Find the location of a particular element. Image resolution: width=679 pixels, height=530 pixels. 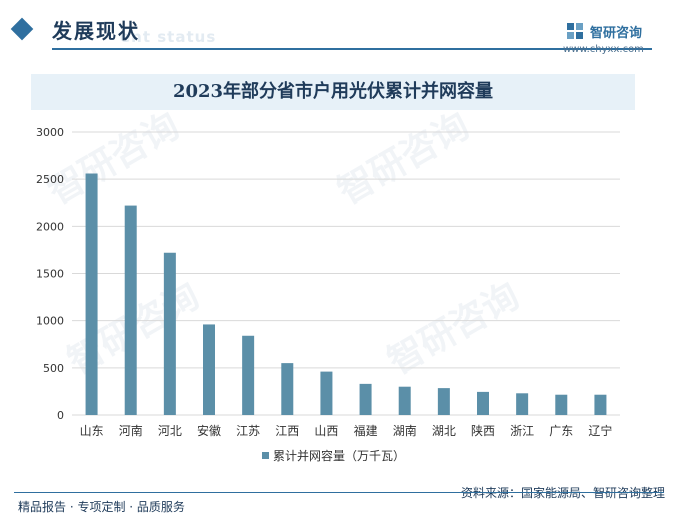

y-tick-label: 1500 is located at coordinates (50, 274).